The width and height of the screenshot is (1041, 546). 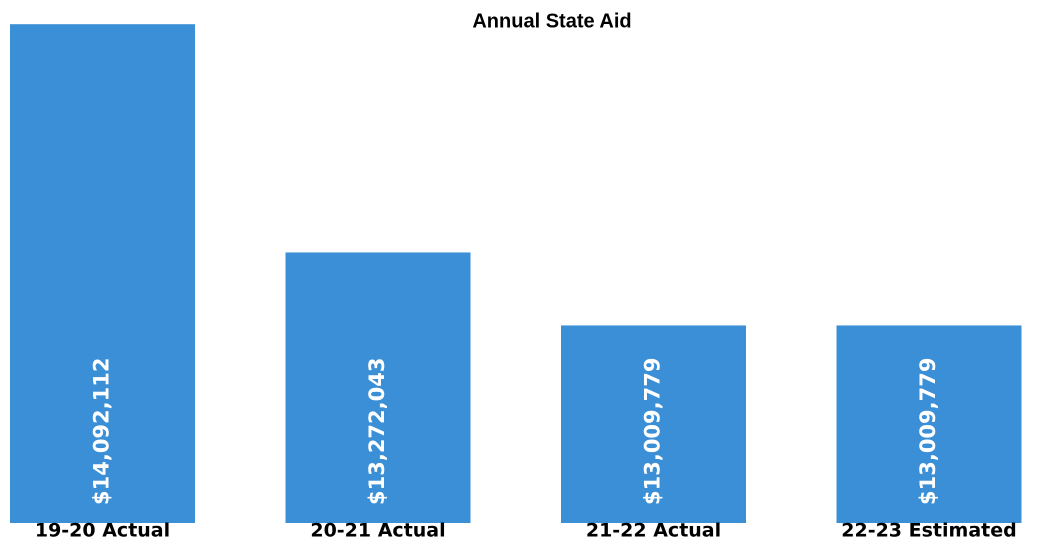 What do you see at coordinates (377, 531) in the screenshot?
I see `x-tick-label: 20-21 Actual` at bounding box center [377, 531].